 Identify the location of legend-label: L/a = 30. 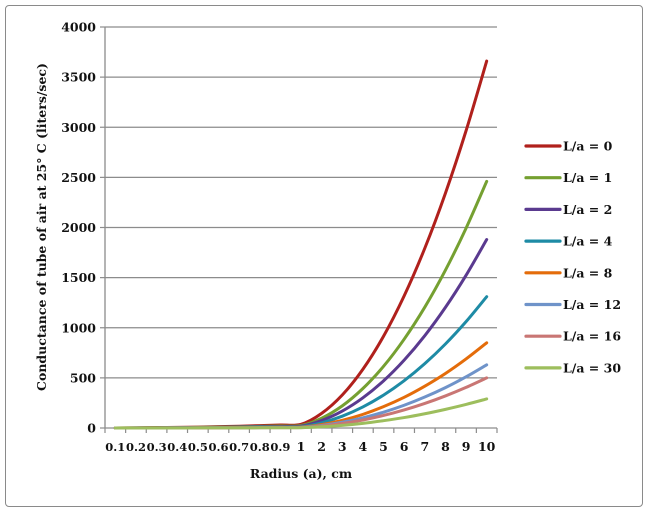
(592, 367).